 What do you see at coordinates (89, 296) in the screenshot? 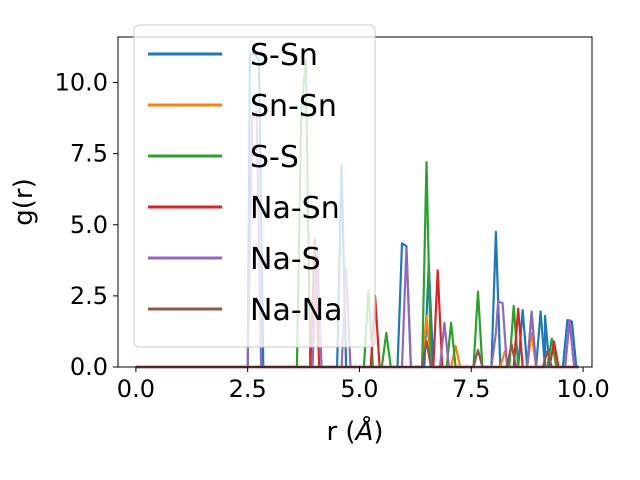
I see `y-tick-label: 2.5` at bounding box center [89, 296].